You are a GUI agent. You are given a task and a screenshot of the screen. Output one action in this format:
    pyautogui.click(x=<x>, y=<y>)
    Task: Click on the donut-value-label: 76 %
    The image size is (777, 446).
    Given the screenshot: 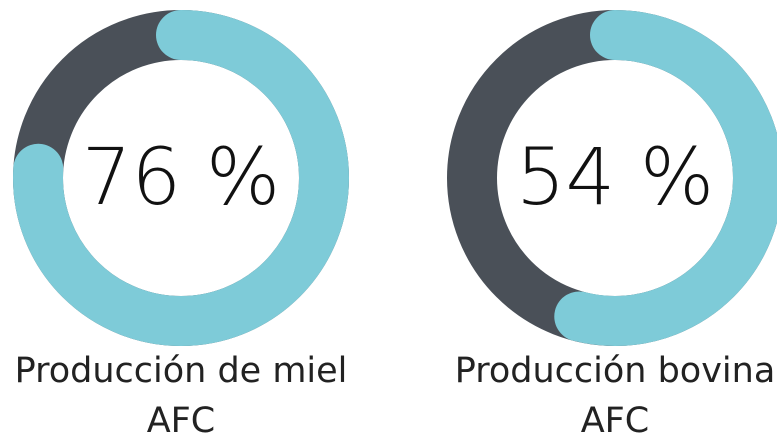 What is the action you would take?
    pyautogui.click(x=181, y=178)
    